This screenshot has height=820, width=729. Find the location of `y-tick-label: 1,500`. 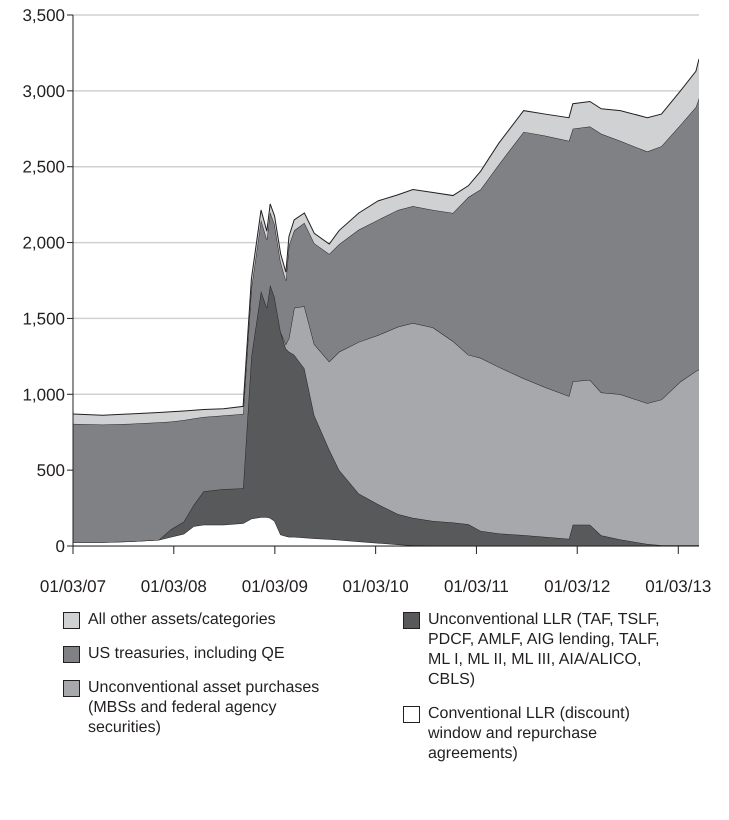

y-tick-label: 1,500 is located at coordinates (43, 318).